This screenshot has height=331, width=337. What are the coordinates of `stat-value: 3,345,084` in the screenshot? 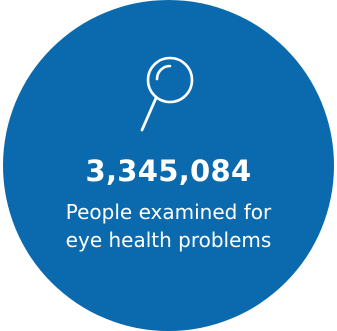 It's located at (168, 171).